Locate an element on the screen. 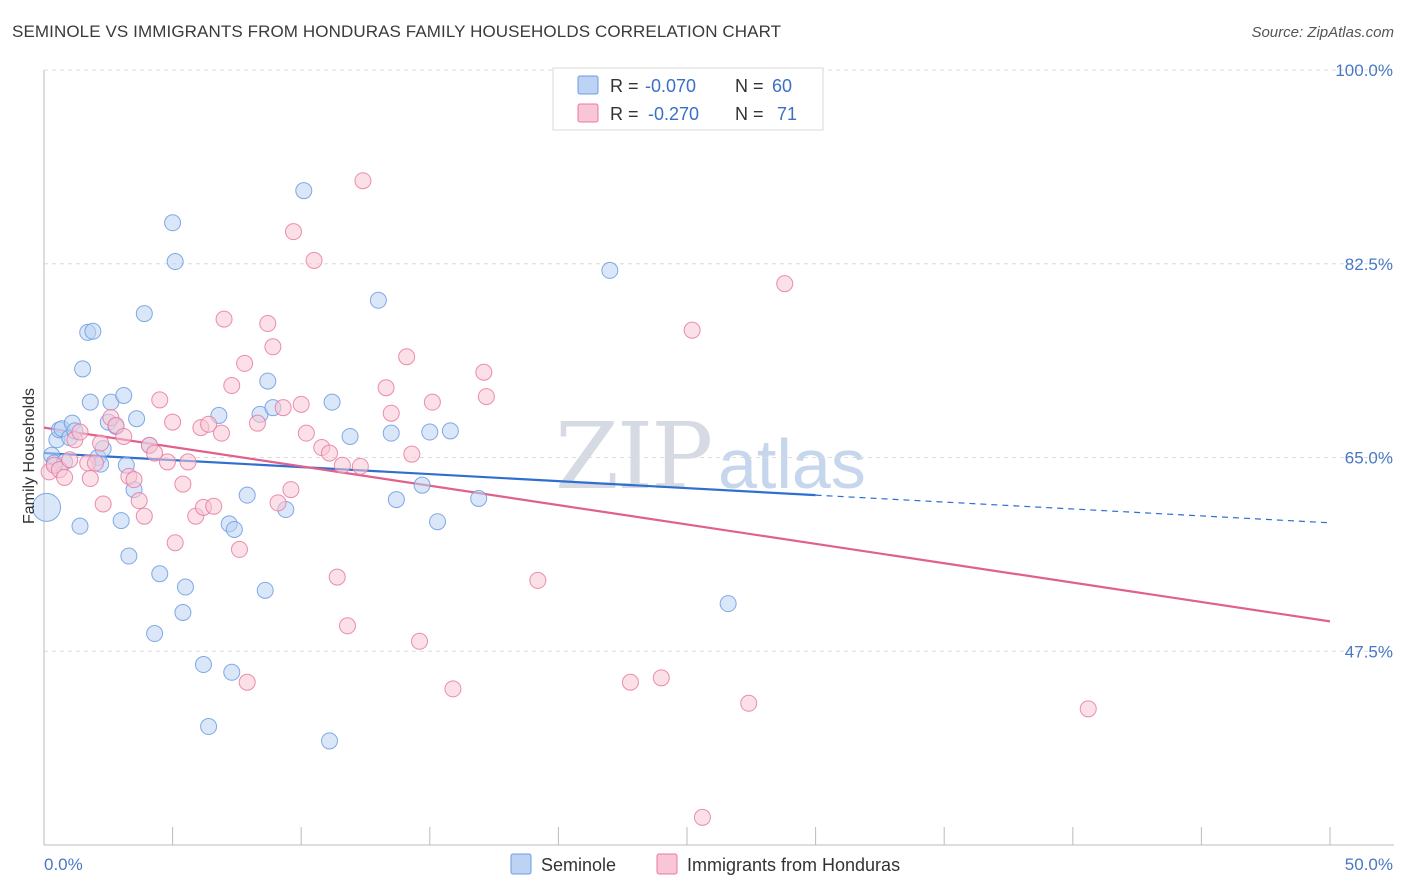  legend-box: R = -0.070 N = 60 R = -0.270 N = 71 is located at coordinates (688, 99).